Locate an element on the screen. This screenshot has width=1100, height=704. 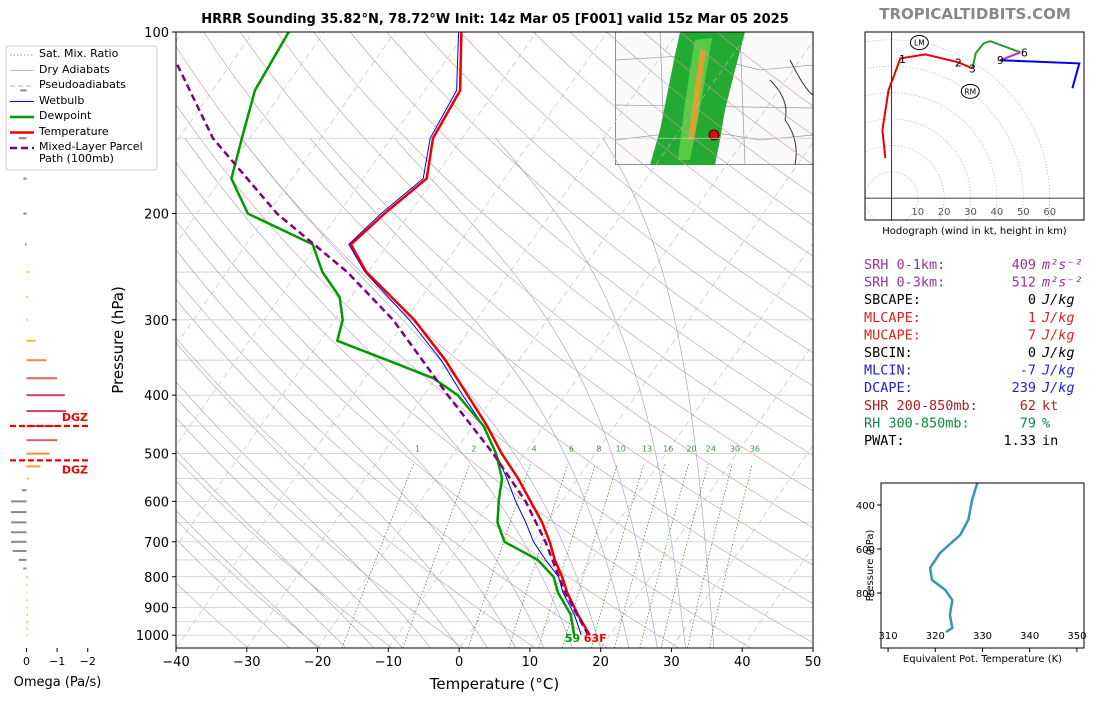
index-label: SRH 0-1km: is located at coordinates (904, 265).